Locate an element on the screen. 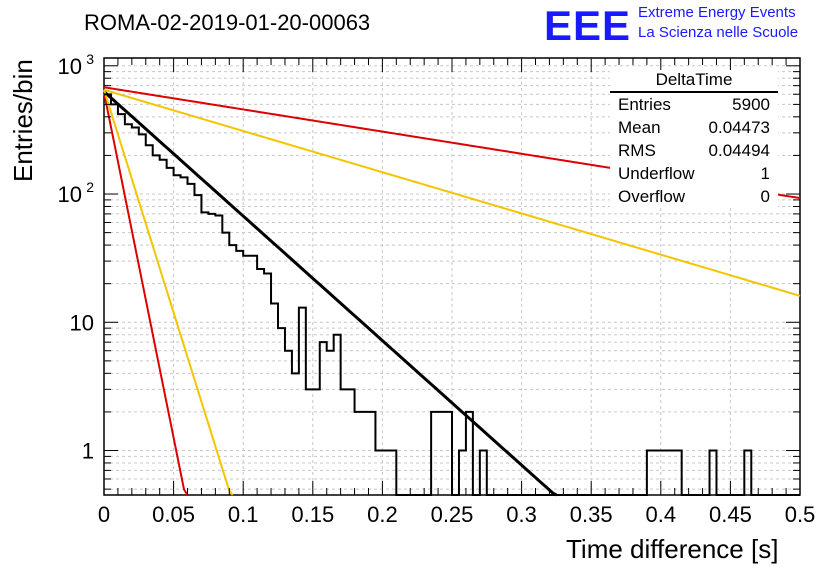  stats-row-rms: RMS 0.04494 is located at coordinates (694, 150).